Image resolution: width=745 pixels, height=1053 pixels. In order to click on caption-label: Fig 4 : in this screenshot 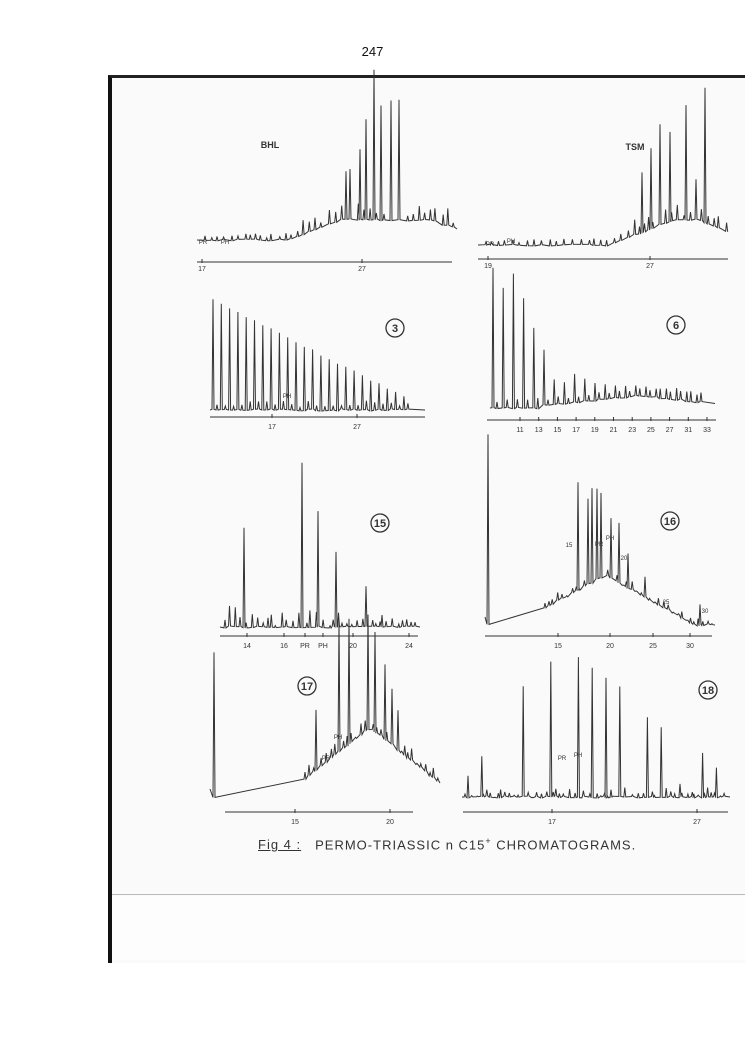, I will do `click(280, 845)`.